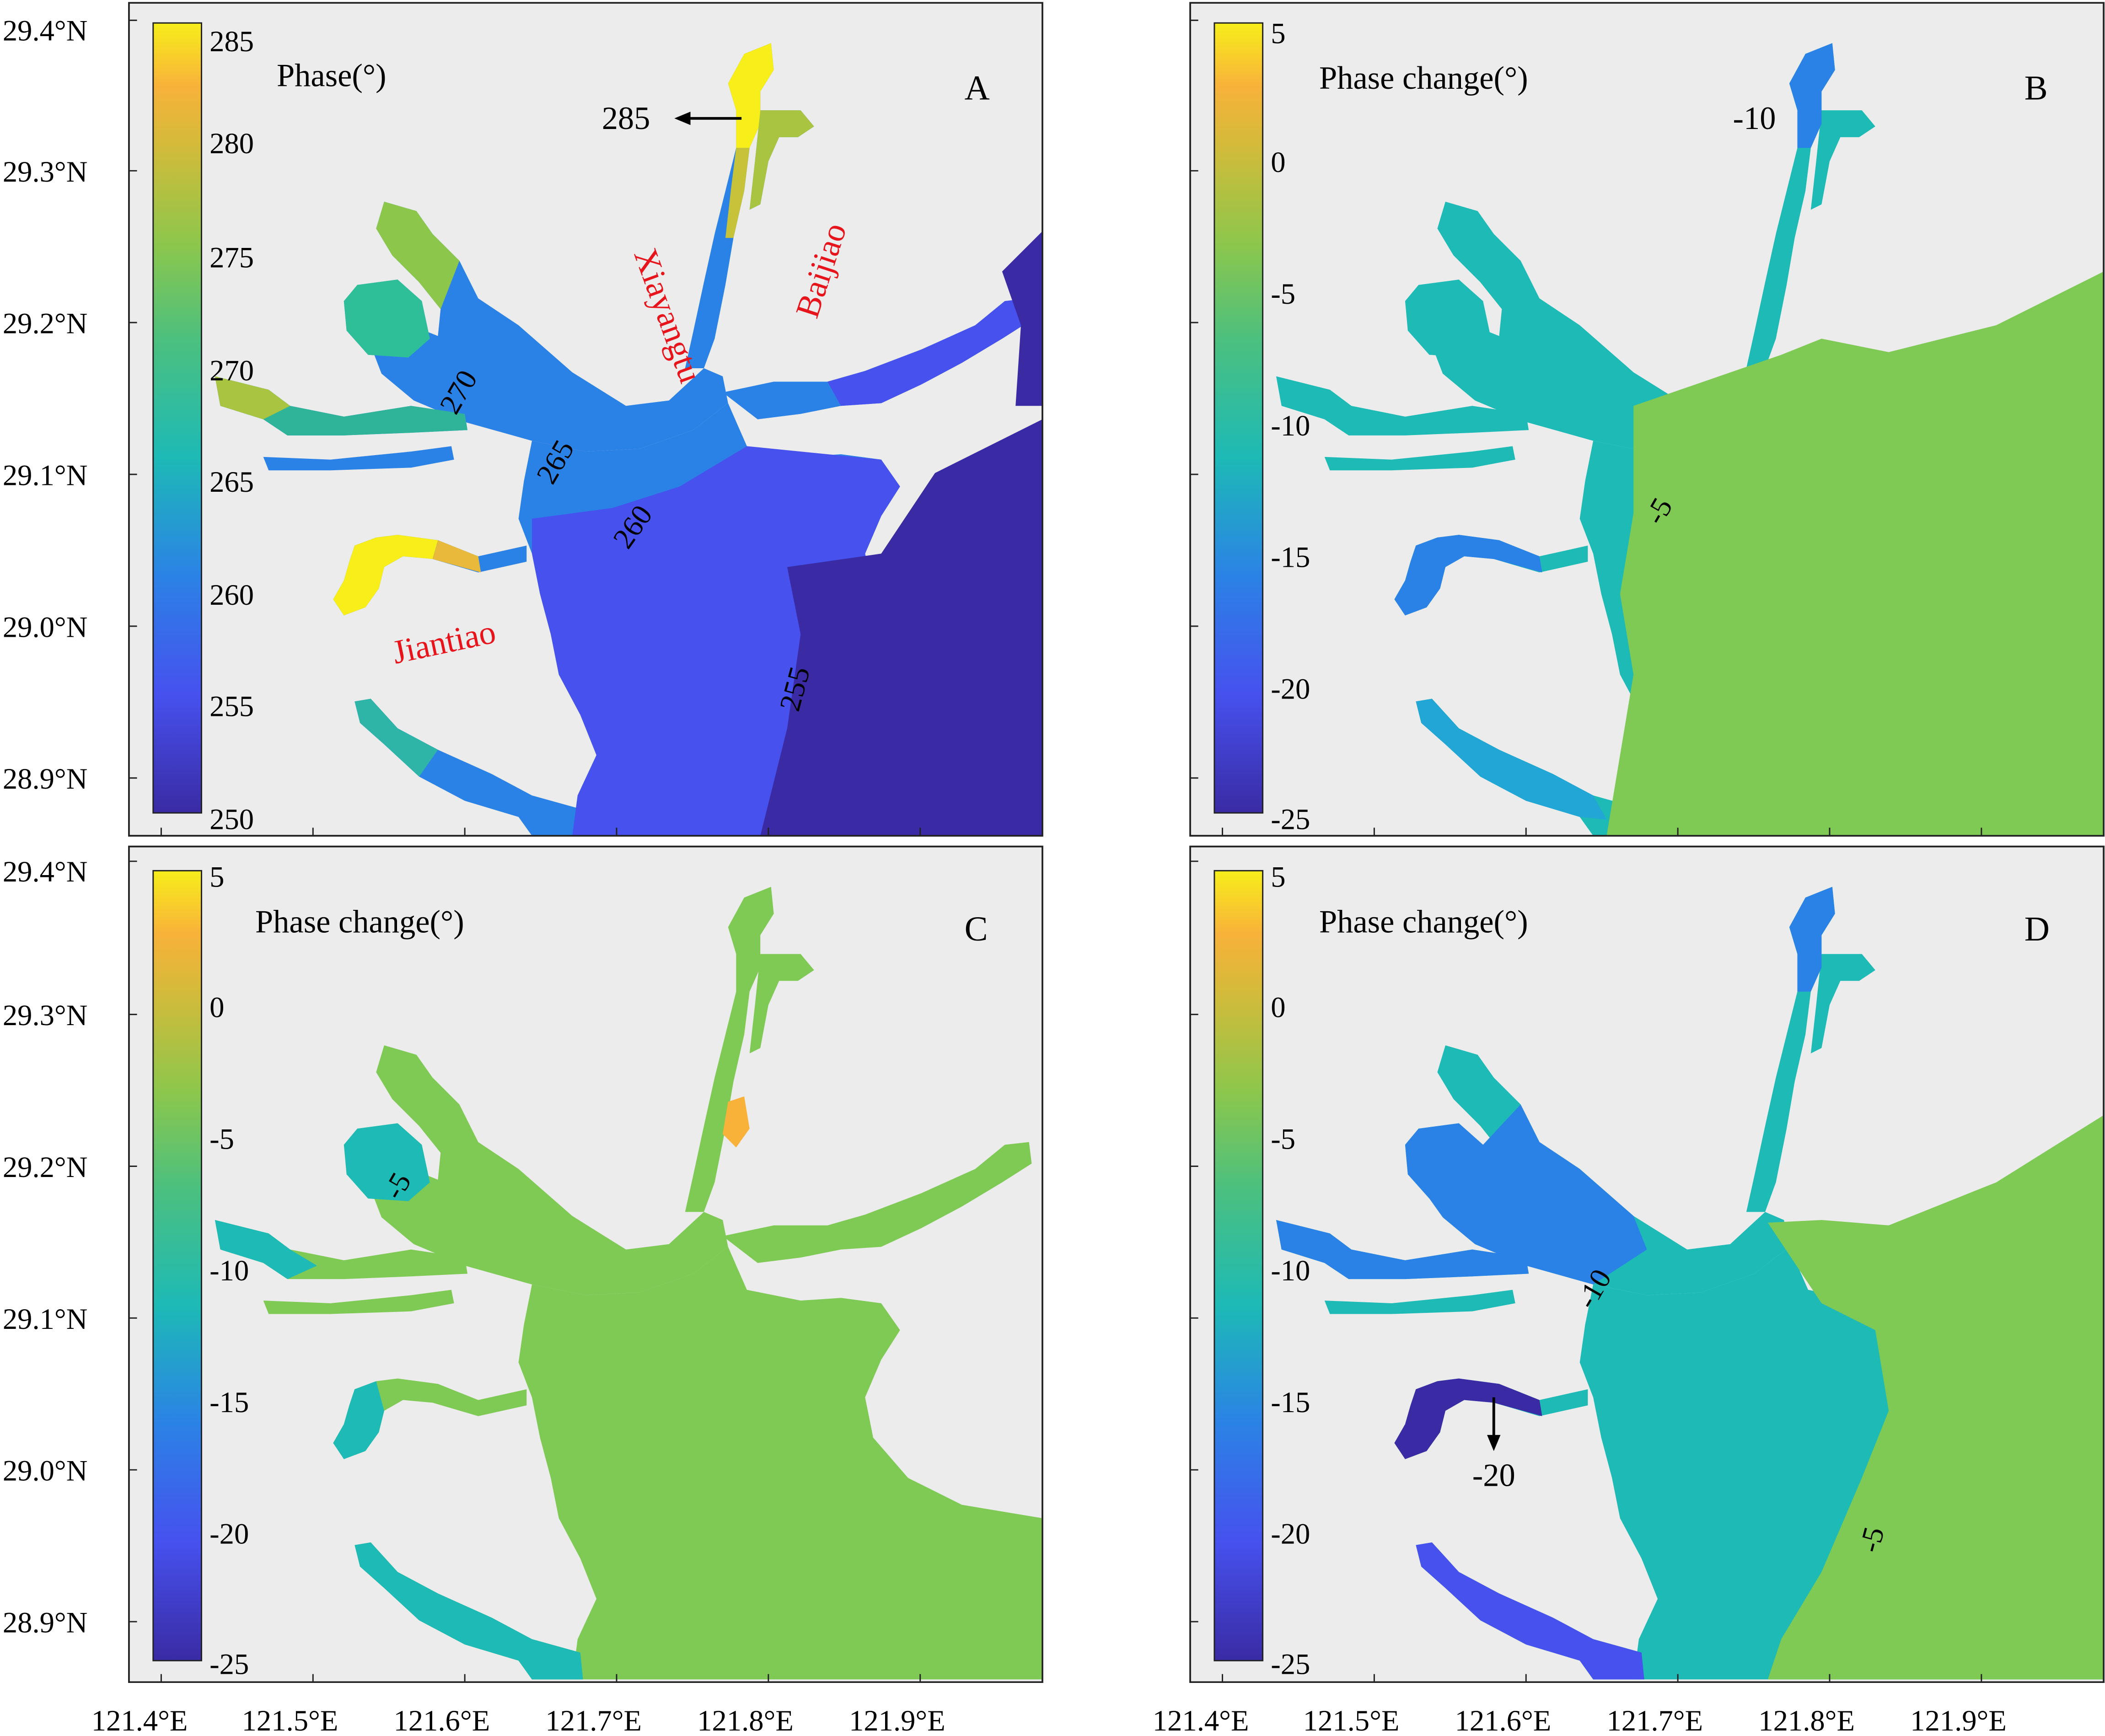 The image size is (2105, 1736). I want to click on panel-C-letter: C, so click(977, 928).